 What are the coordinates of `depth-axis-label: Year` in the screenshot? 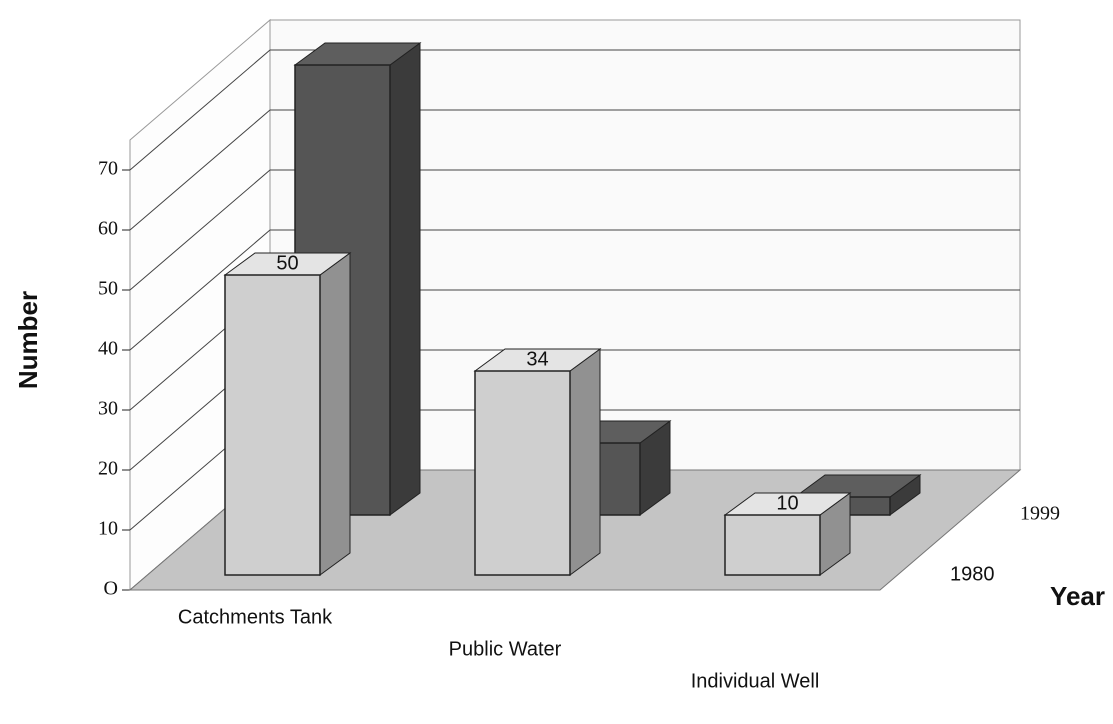 It's located at (1077, 596).